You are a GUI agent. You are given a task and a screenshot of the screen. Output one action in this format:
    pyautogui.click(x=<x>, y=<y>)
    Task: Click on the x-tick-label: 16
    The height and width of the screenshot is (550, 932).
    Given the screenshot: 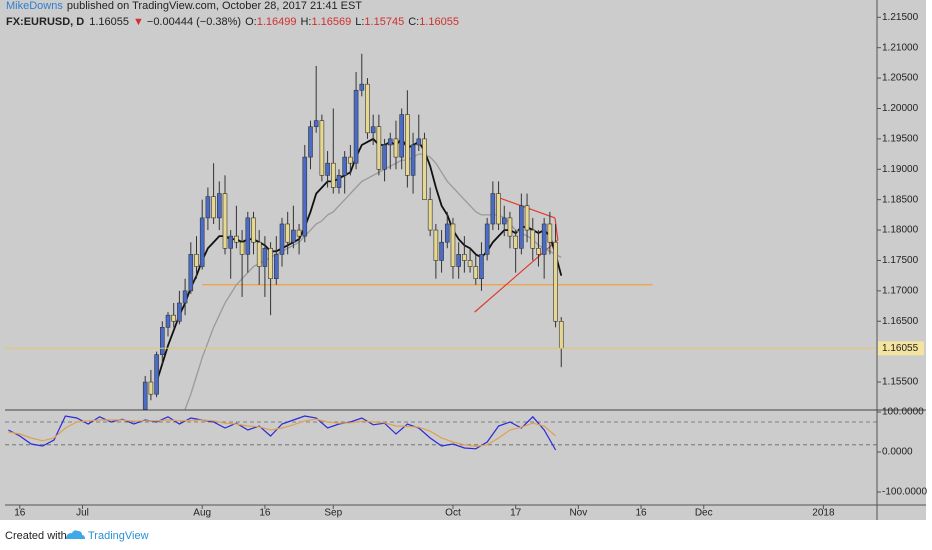 What is the action you would take?
    pyautogui.click(x=641, y=513)
    